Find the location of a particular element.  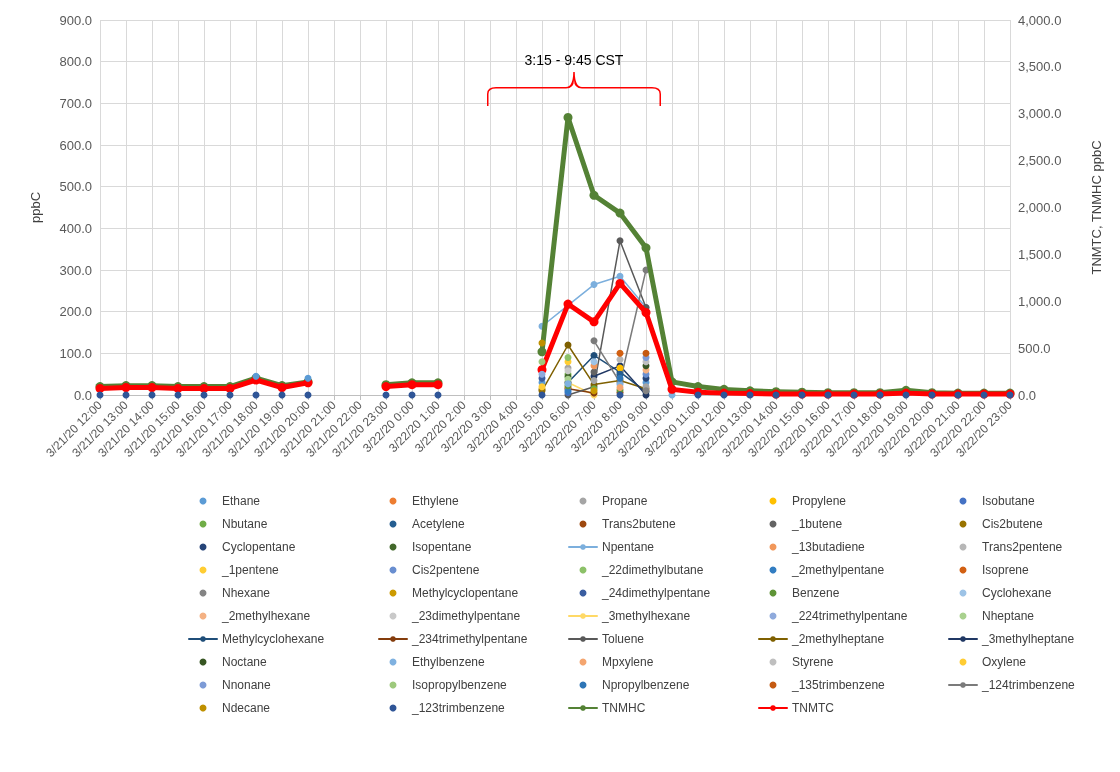

y-tick-label: 900.0 is located at coordinates (75, 20).